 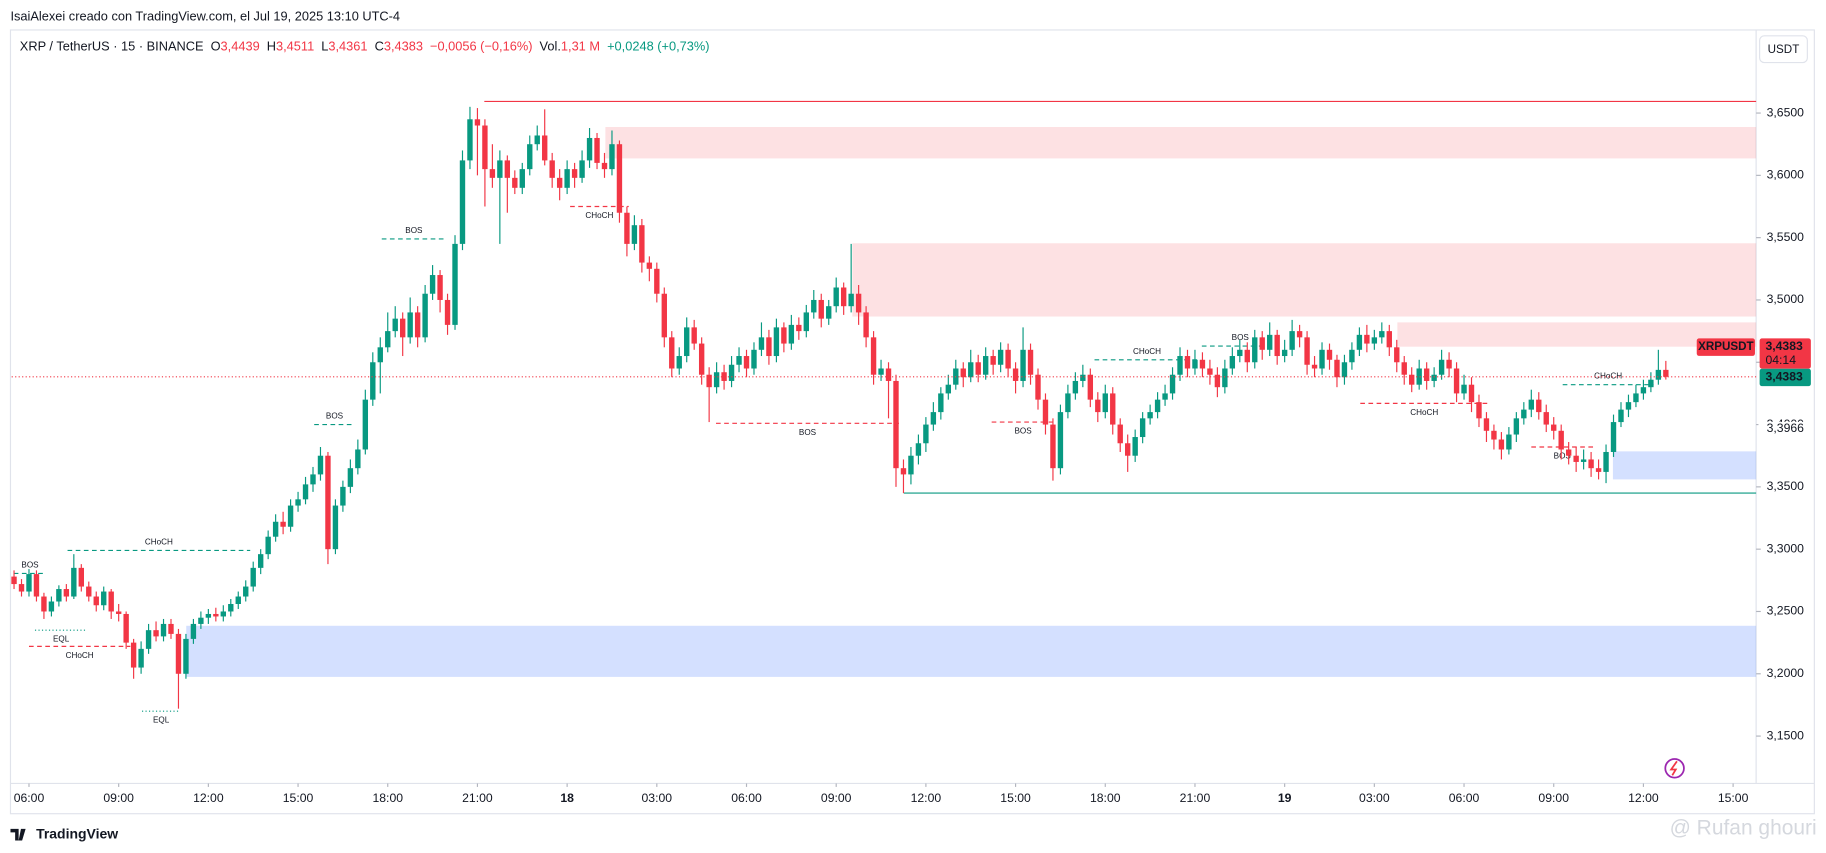 I want to click on symbol-tag-text: XRPUSDT, so click(x=1726, y=346).